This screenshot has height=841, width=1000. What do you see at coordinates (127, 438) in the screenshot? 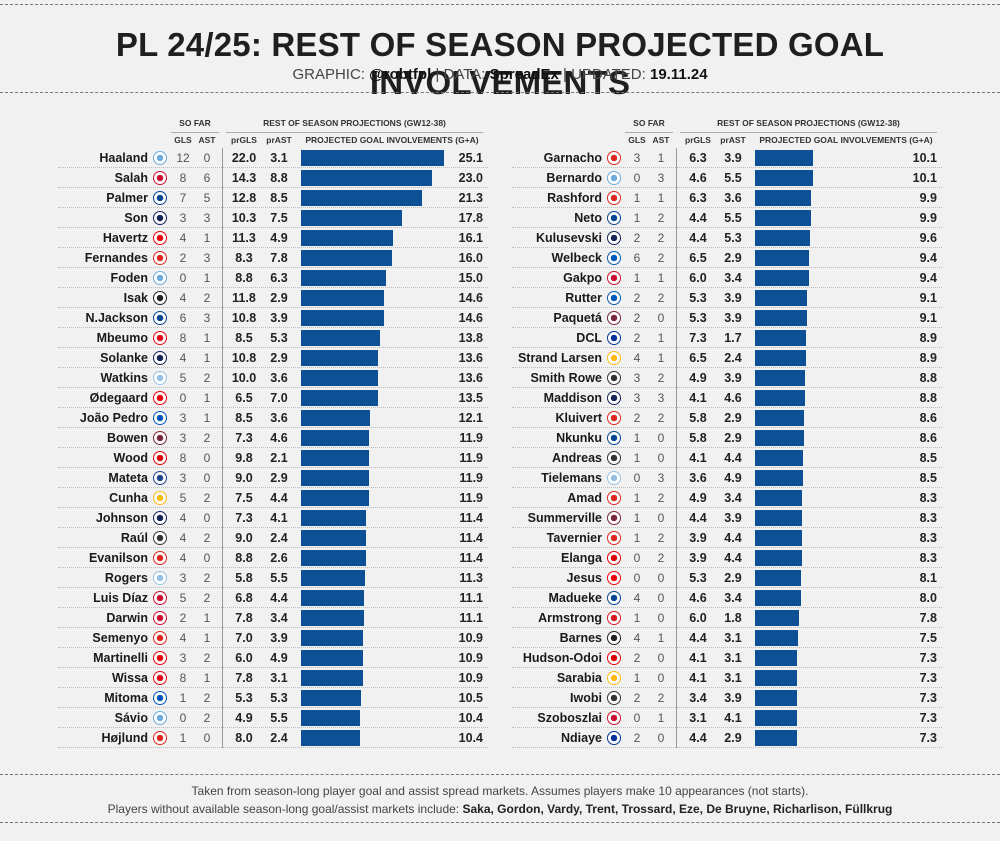
I see `player-name: Bowen` at bounding box center [127, 438].